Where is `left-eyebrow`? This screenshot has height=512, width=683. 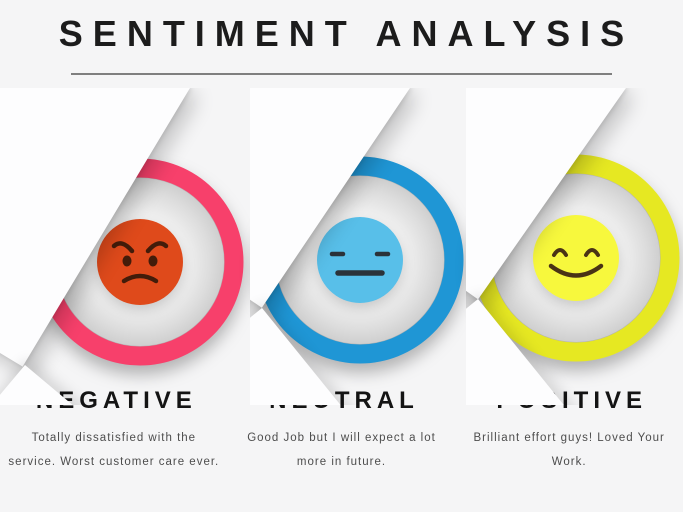
left-eyebrow is located at coordinates (123, 247).